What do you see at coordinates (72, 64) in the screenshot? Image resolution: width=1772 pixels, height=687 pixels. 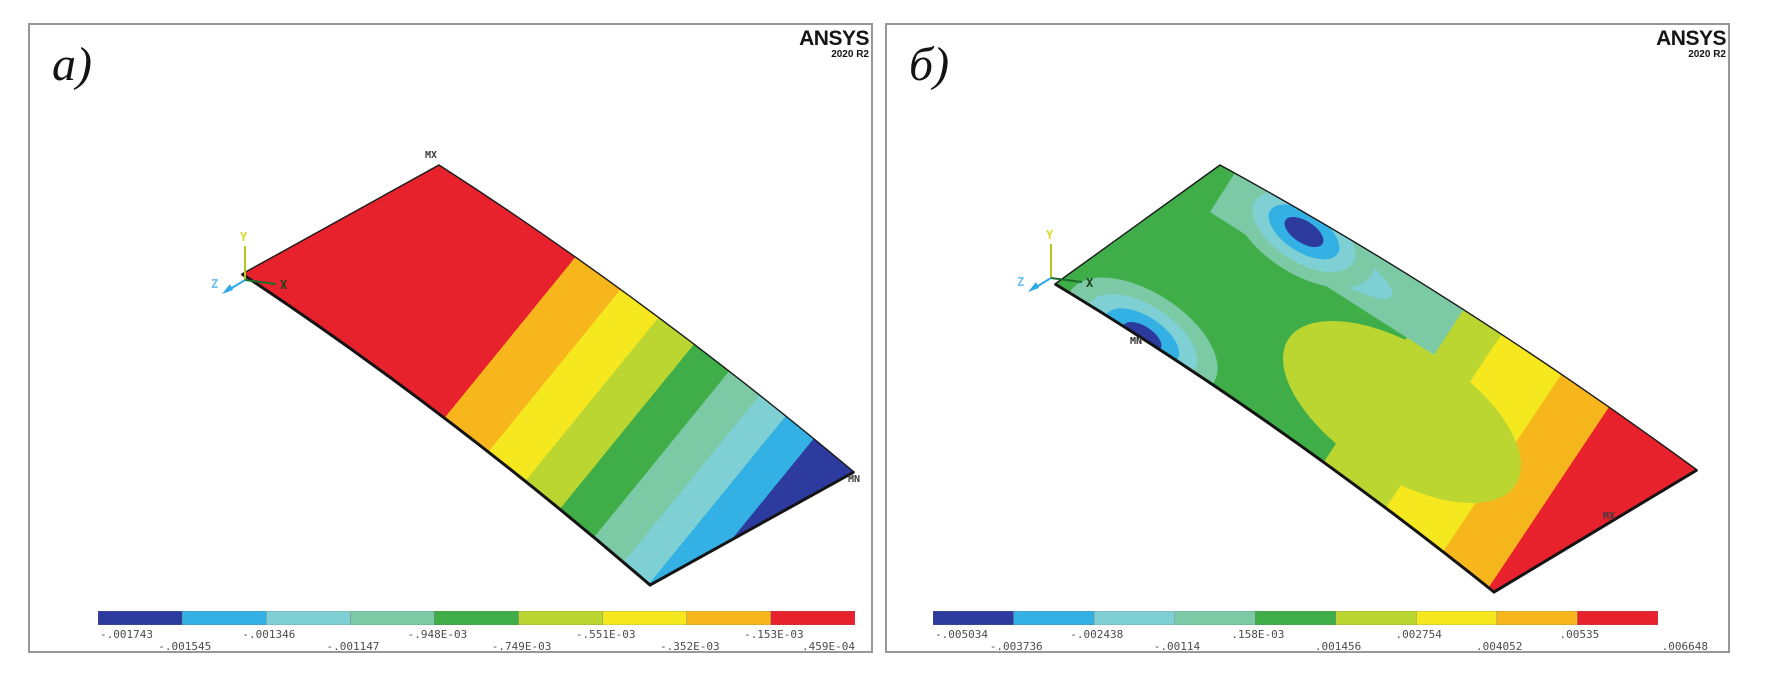 I see `panel-label-a: a)` at bounding box center [72, 64].